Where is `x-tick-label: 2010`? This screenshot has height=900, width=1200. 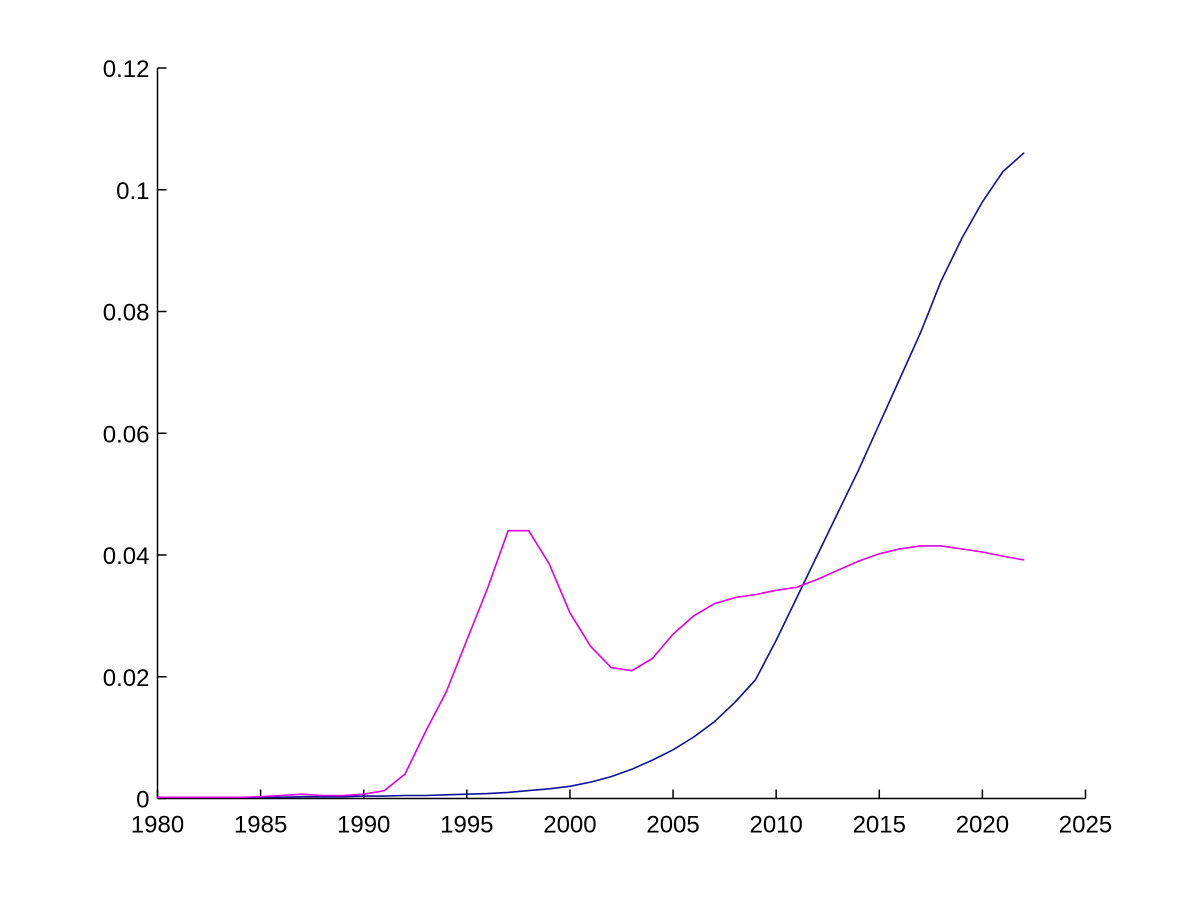
x-tick-label: 2010 is located at coordinates (775, 825).